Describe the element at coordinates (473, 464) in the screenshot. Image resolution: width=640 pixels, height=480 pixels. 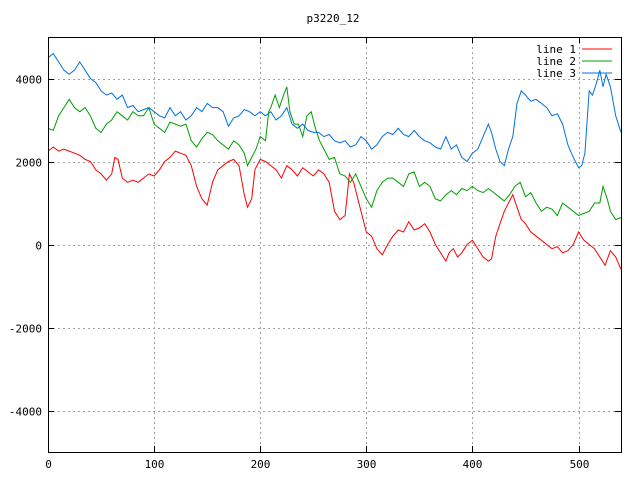
I see `x-tick-label: 400` at that location.